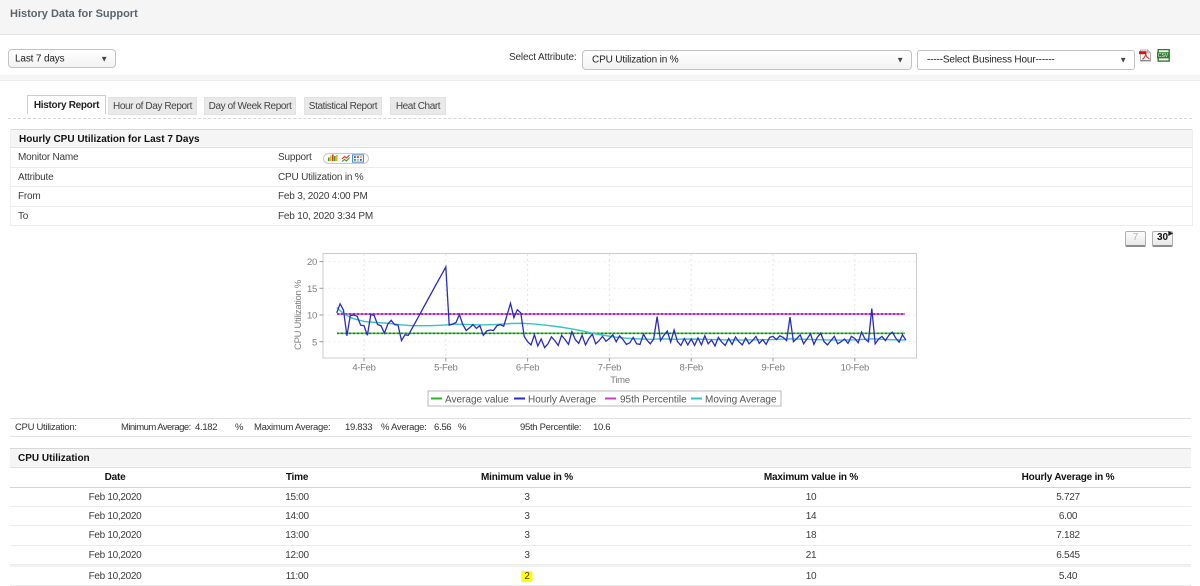  I want to click on svg-text: 7-Feb, so click(609, 368).